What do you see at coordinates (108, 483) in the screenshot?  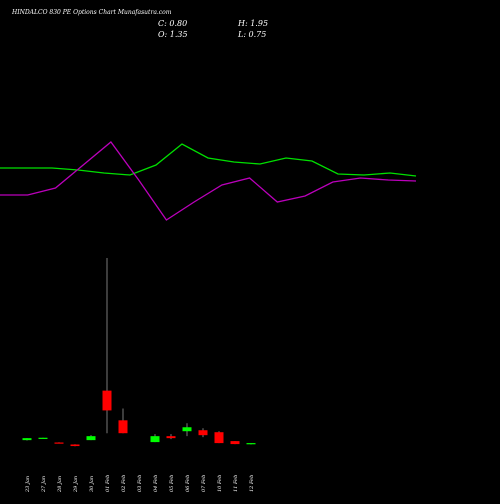 I see `date-label: 01 Feb` at bounding box center [108, 483].